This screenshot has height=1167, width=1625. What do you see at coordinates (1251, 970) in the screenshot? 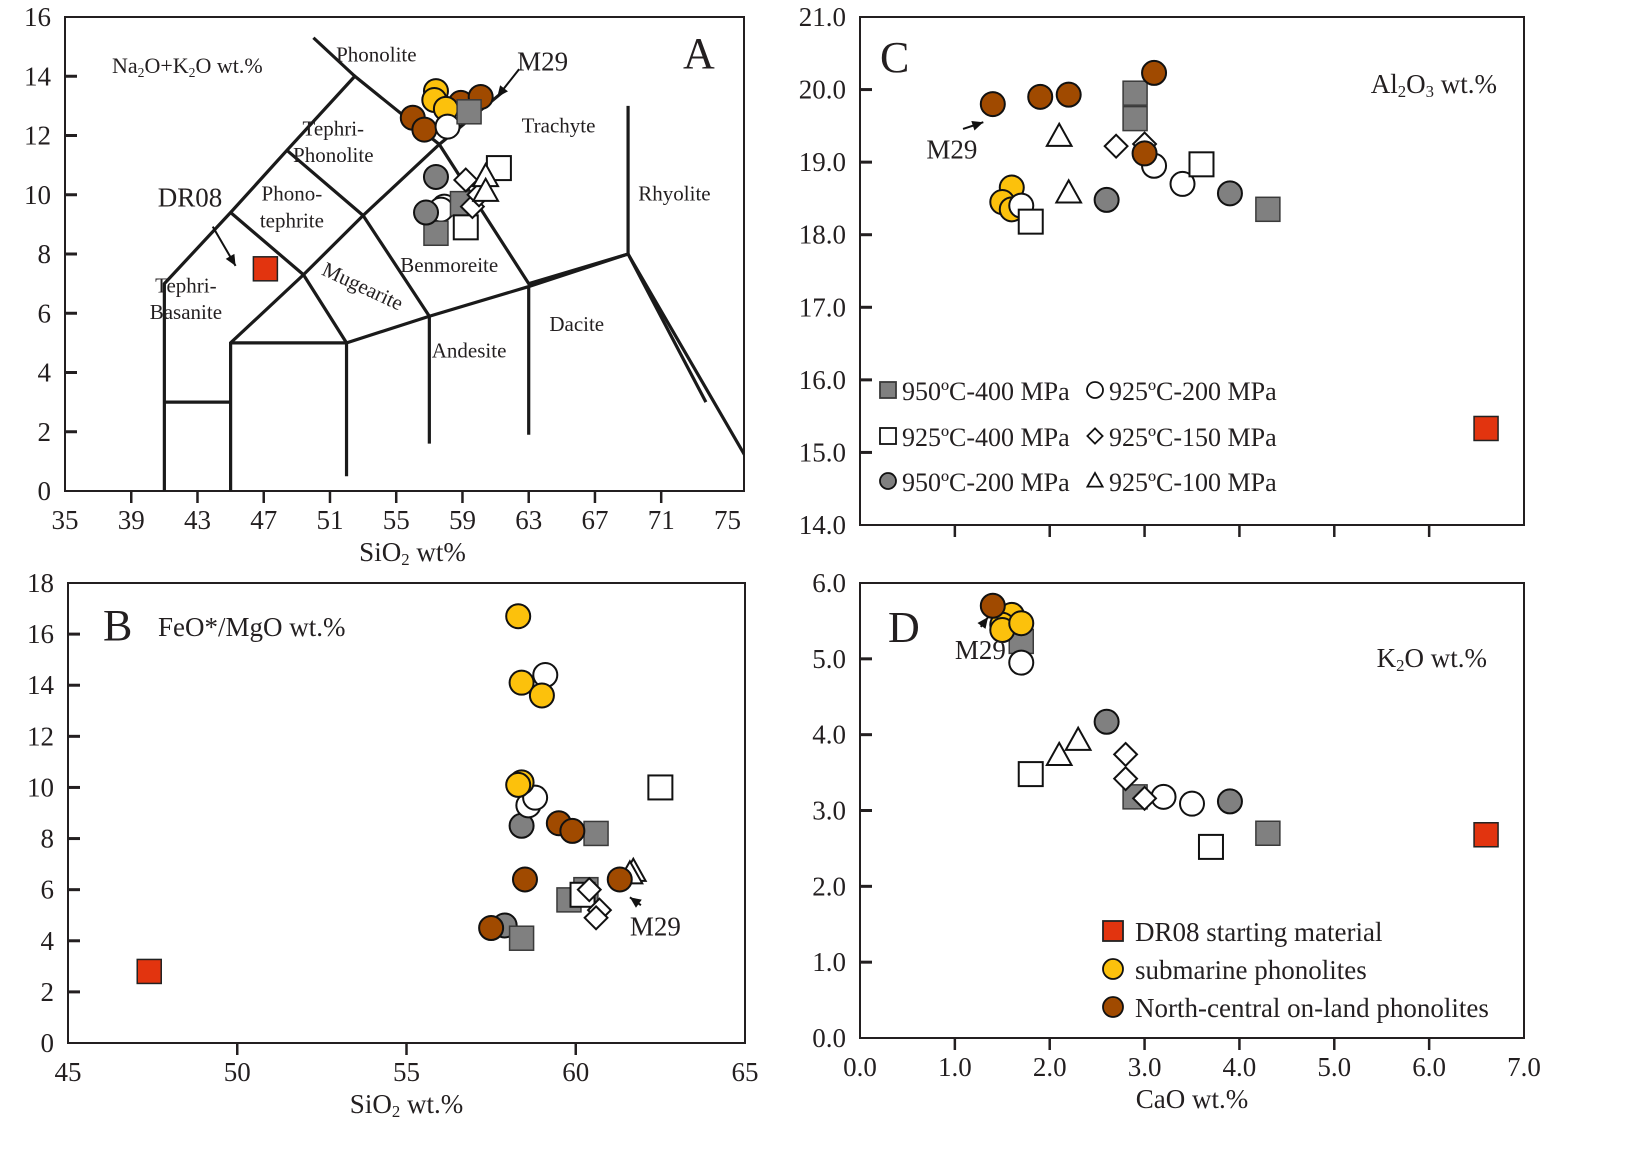
I see `legend-label: submarine phonolites` at bounding box center [1251, 970].